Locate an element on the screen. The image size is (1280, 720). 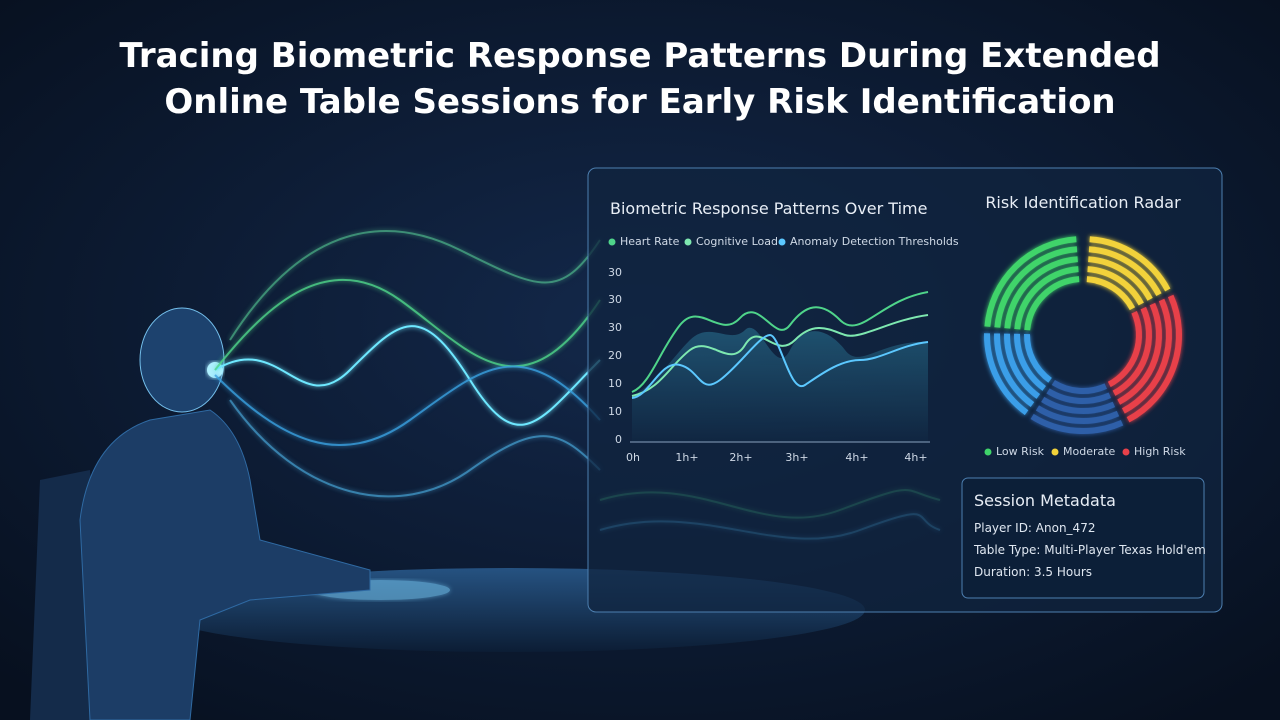
x-tick-label: 0h is located at coordinates (633, 457).